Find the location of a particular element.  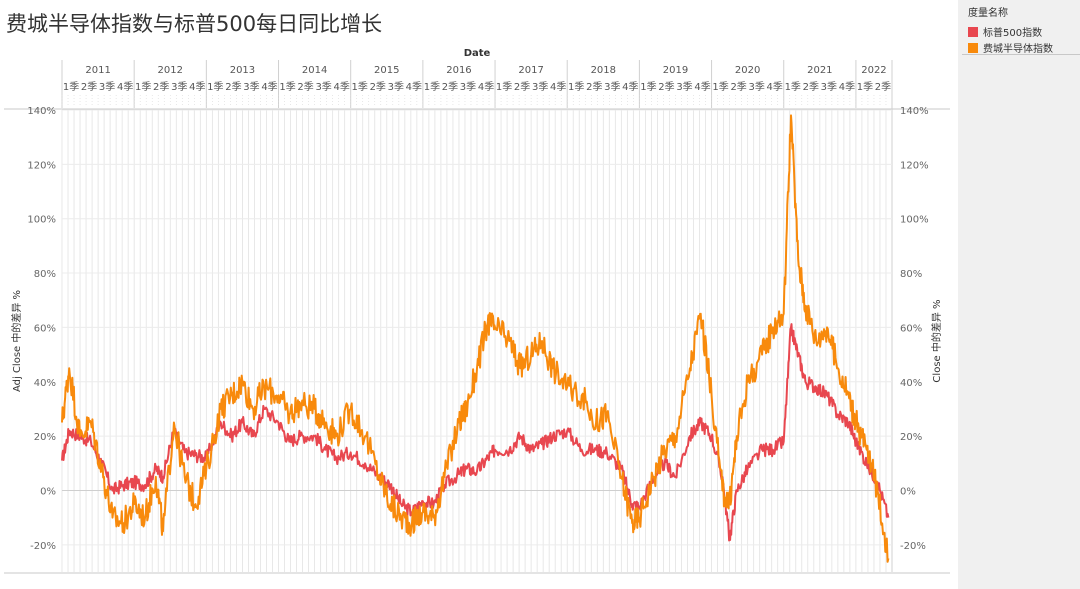

y-tick-left: 100% is located at coordinates (41, 220).